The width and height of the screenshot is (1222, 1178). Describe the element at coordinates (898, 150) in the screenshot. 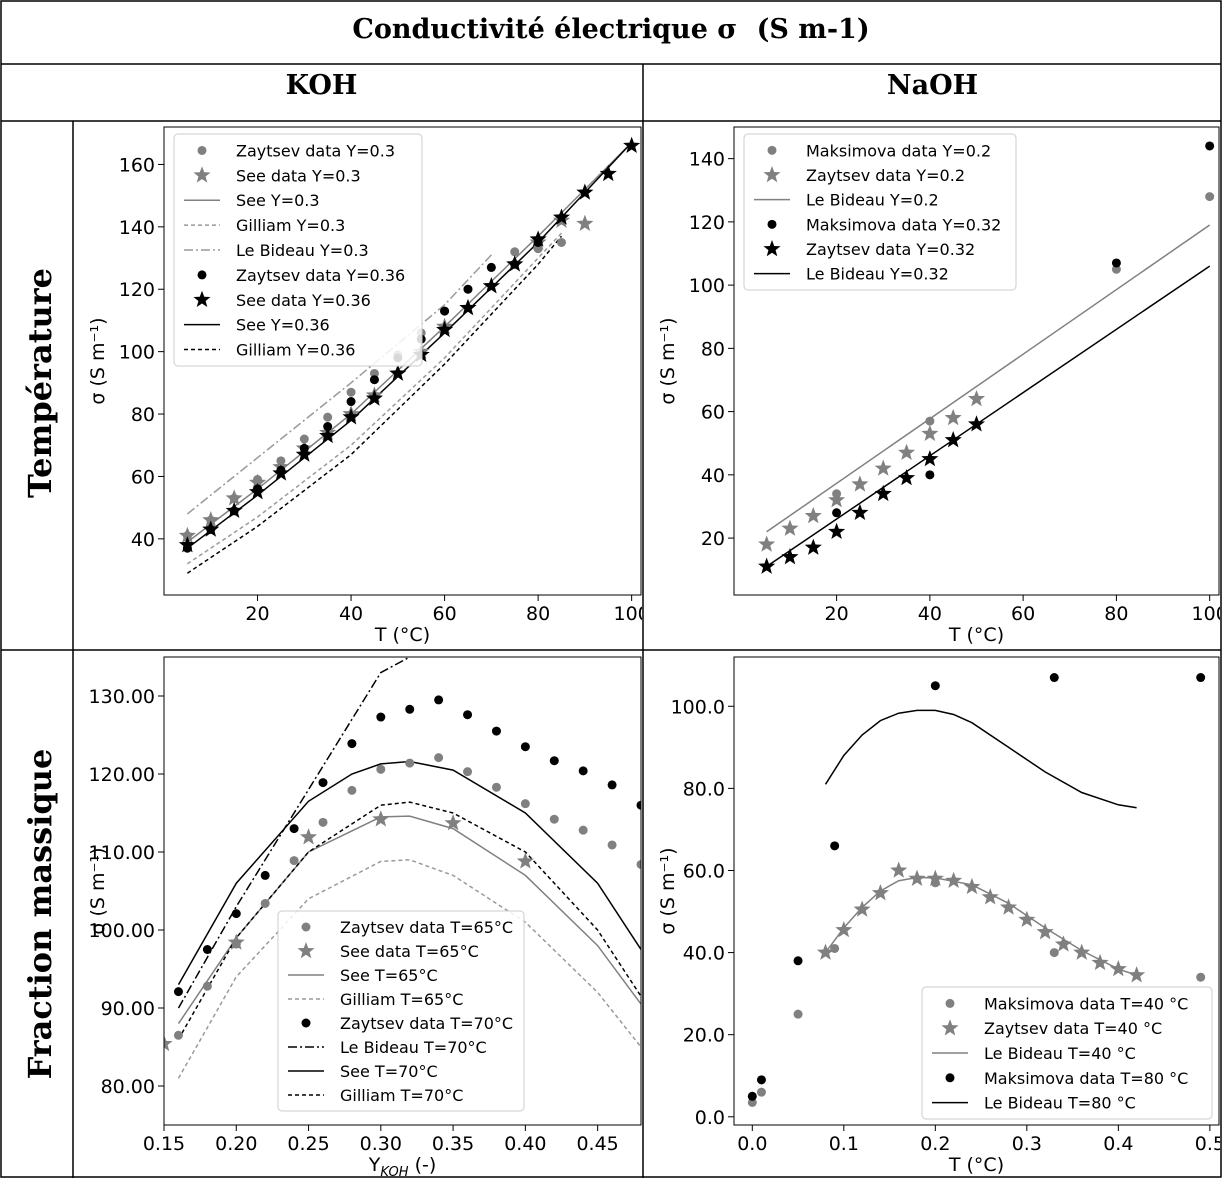

I see `legend-entry: Maksimova data Y=0.2` at that location.